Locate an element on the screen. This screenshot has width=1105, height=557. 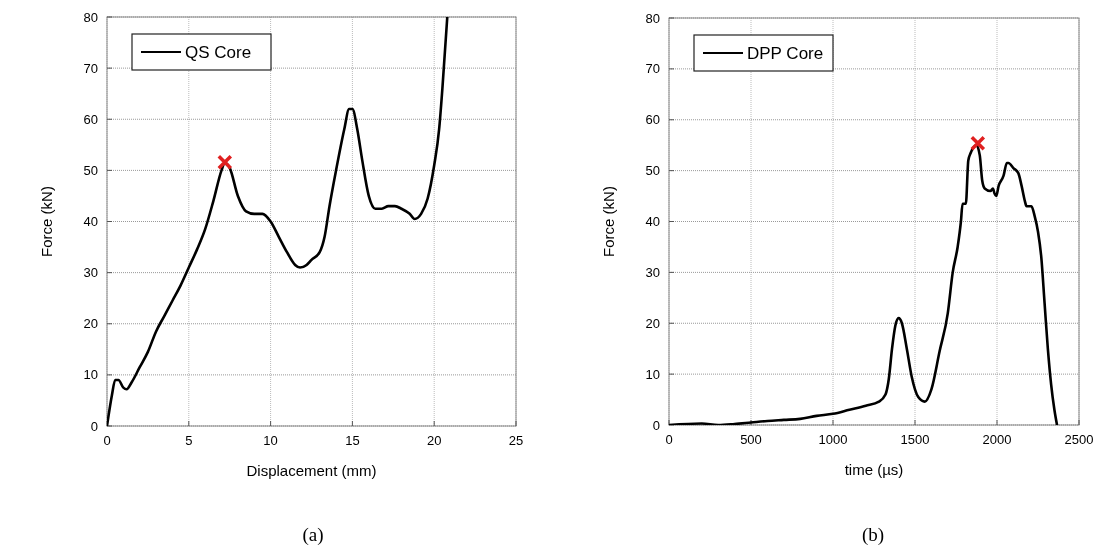
text: (a) is located at coordinates (313, 535).